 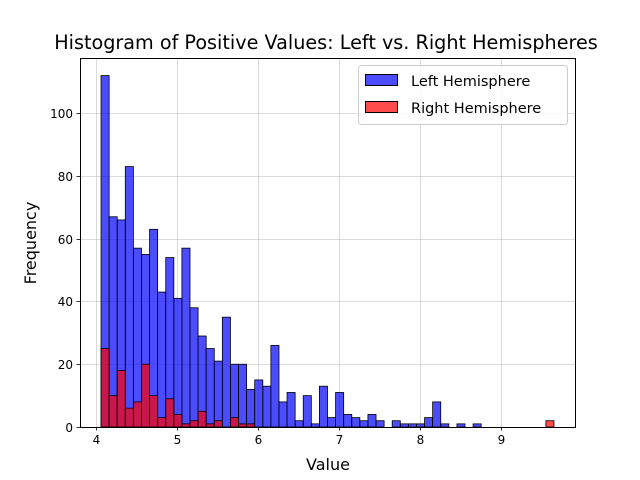 What do you see at coordinates (259, 440) in the screenshot?
I see `x-tick-label: 6` at bounding box center [259, 440].